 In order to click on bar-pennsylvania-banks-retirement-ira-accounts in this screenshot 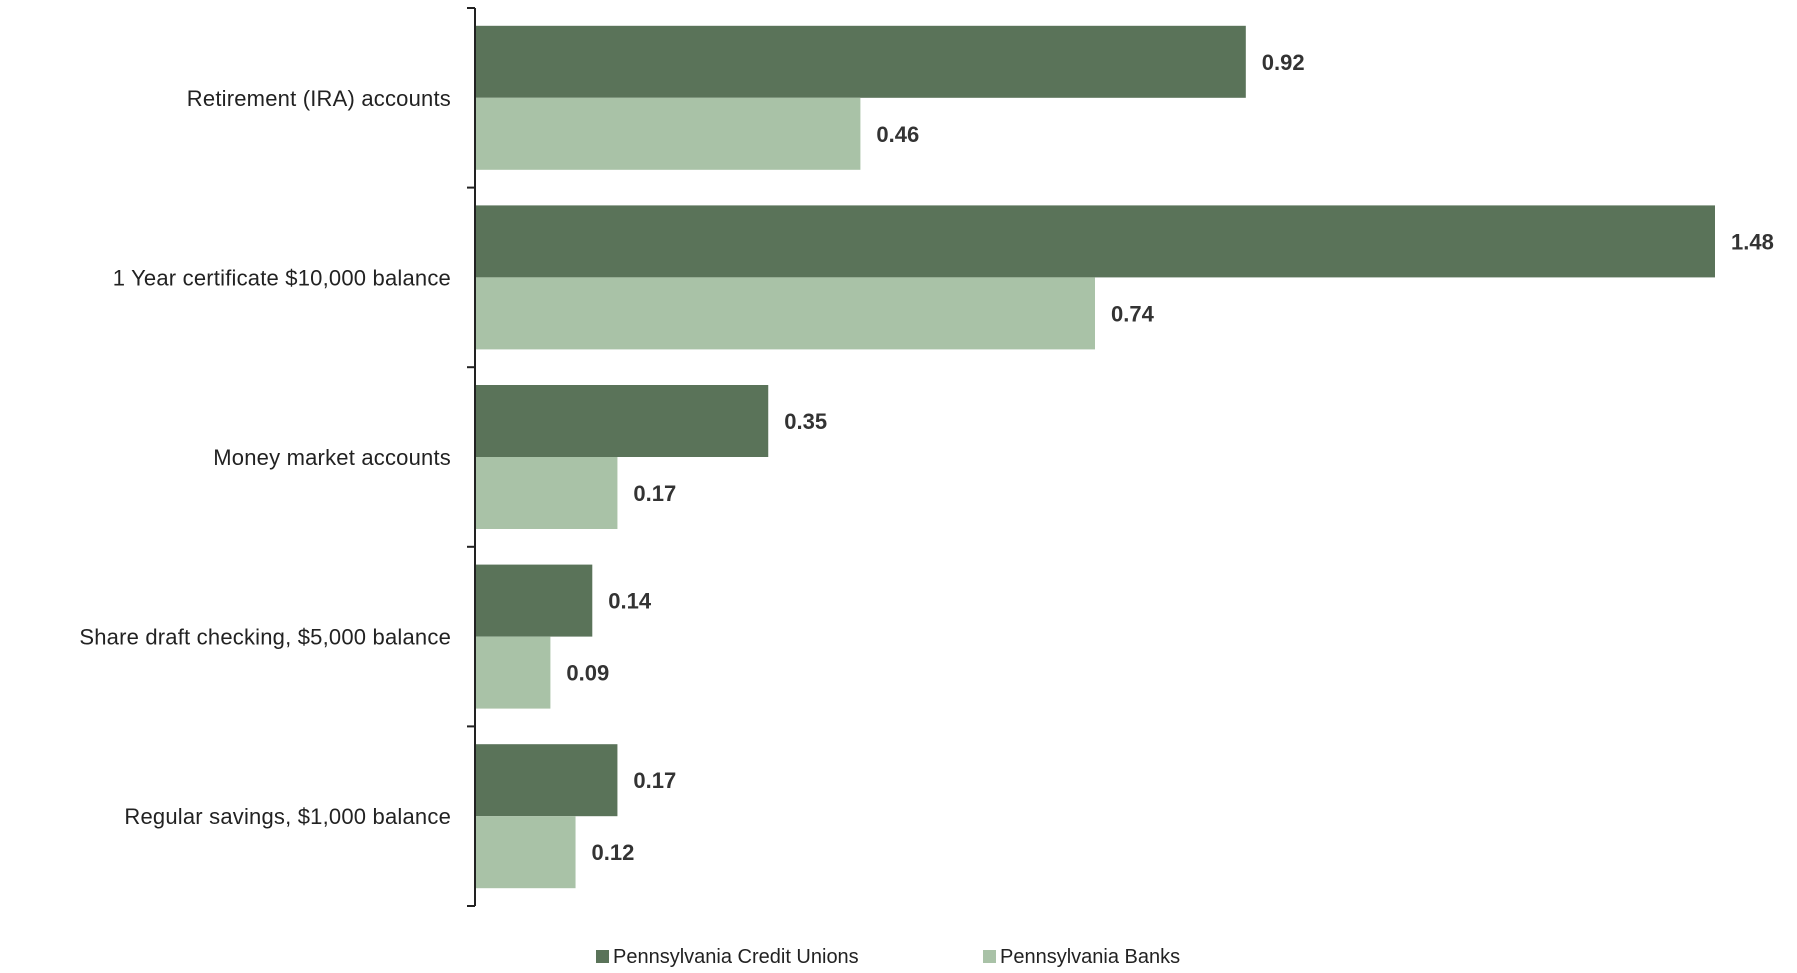, I will do `click(668, 133)`.